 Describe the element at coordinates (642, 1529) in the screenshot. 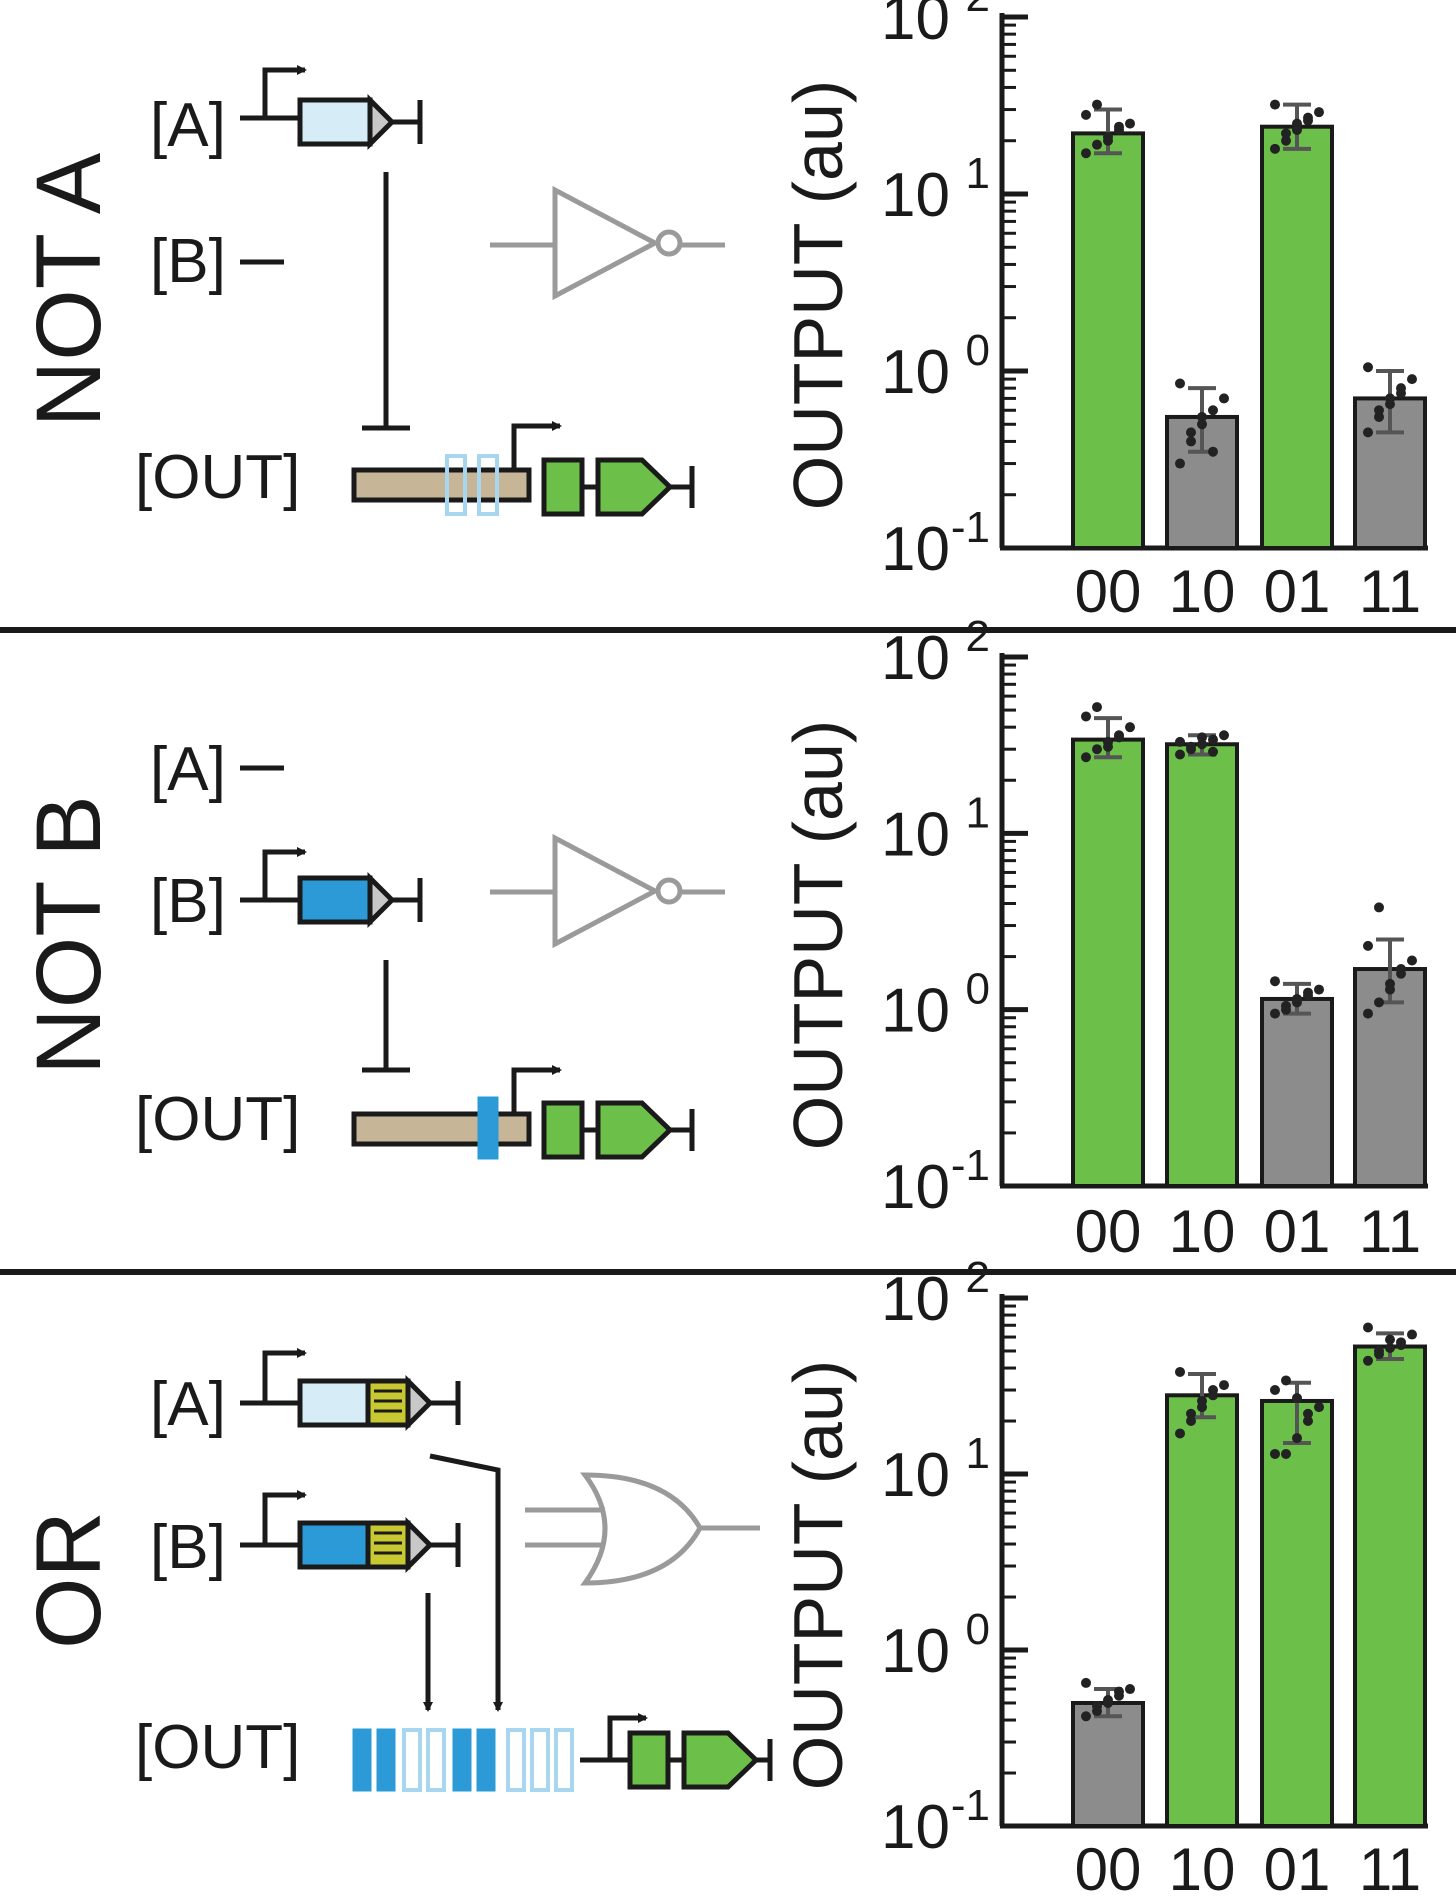

I see `or-gate-symbol` at that location.